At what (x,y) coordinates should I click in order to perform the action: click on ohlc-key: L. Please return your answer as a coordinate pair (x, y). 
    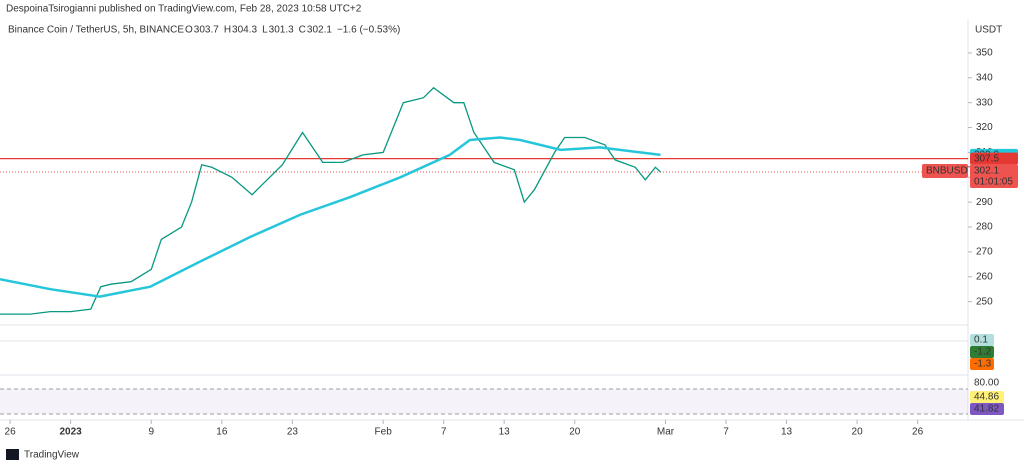
    Looking at the image, I should click on (265, 30).